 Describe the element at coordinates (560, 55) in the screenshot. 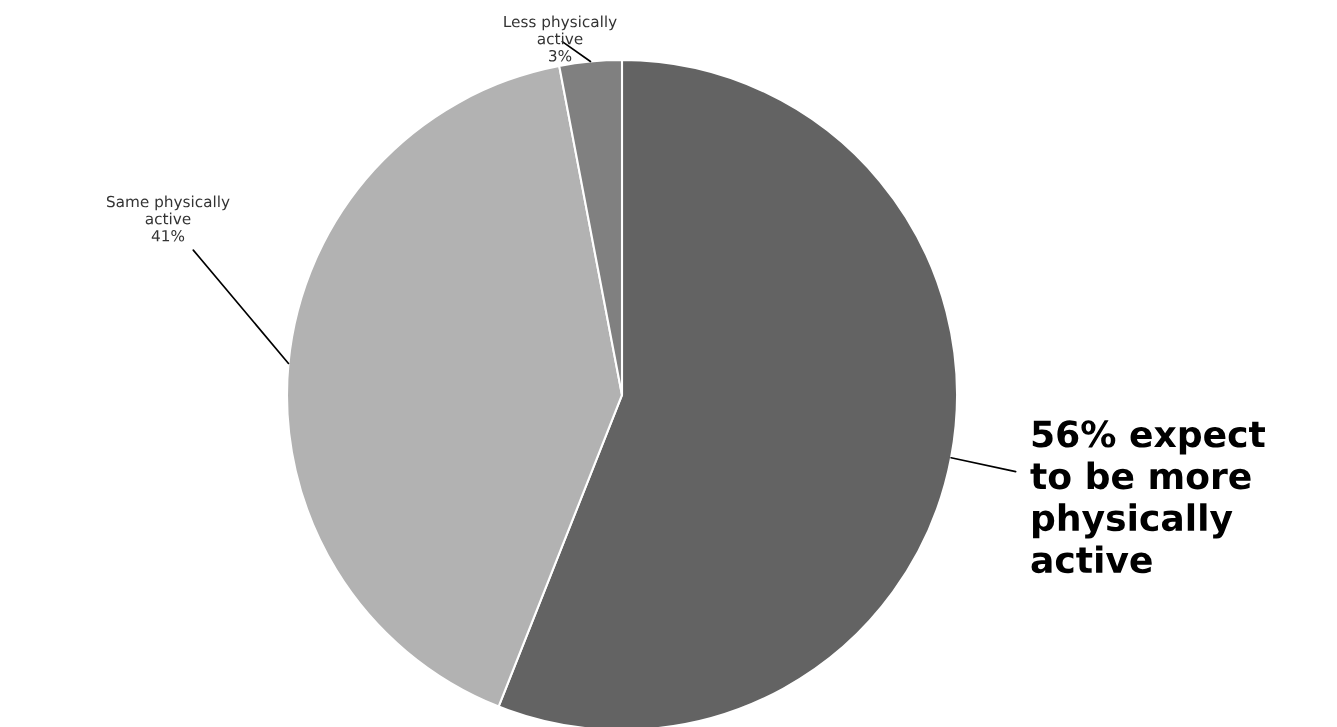

I see `data-label: 3%` at that location.